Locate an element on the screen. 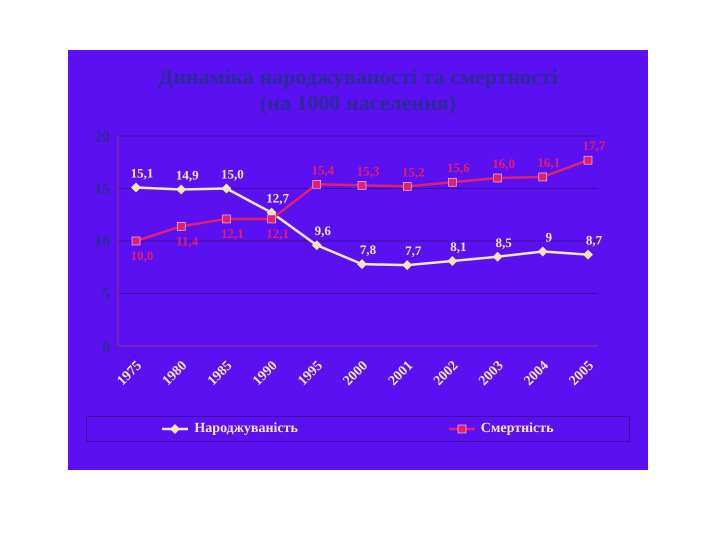 The image size is (720, 540). data-label: 8,7 is located at coordinates (594, 240).